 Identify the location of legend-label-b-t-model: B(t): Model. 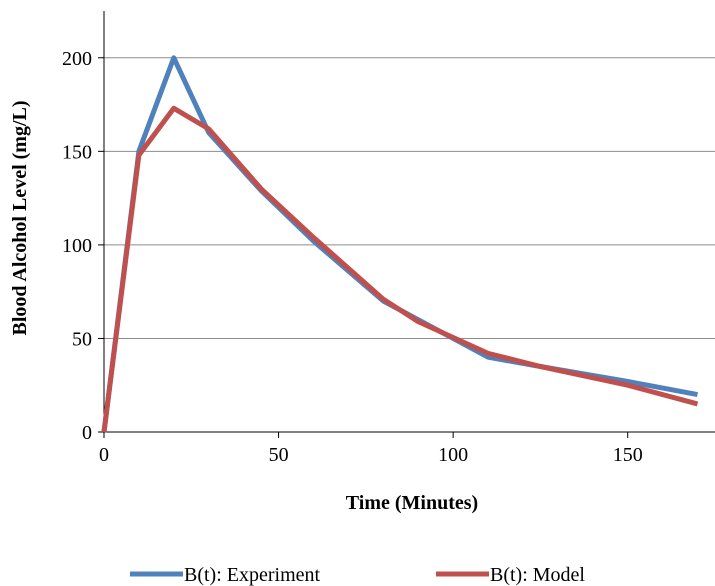
(537, 575).